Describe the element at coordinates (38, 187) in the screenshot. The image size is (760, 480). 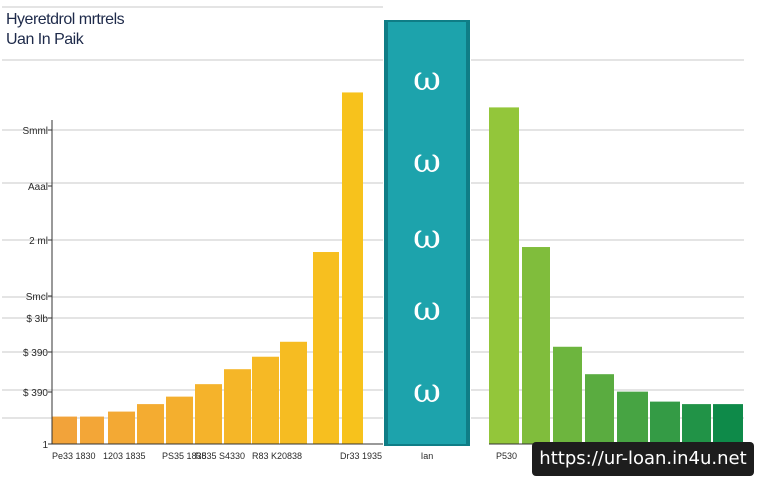
I see `y-tick-label: Aaal` at that location.